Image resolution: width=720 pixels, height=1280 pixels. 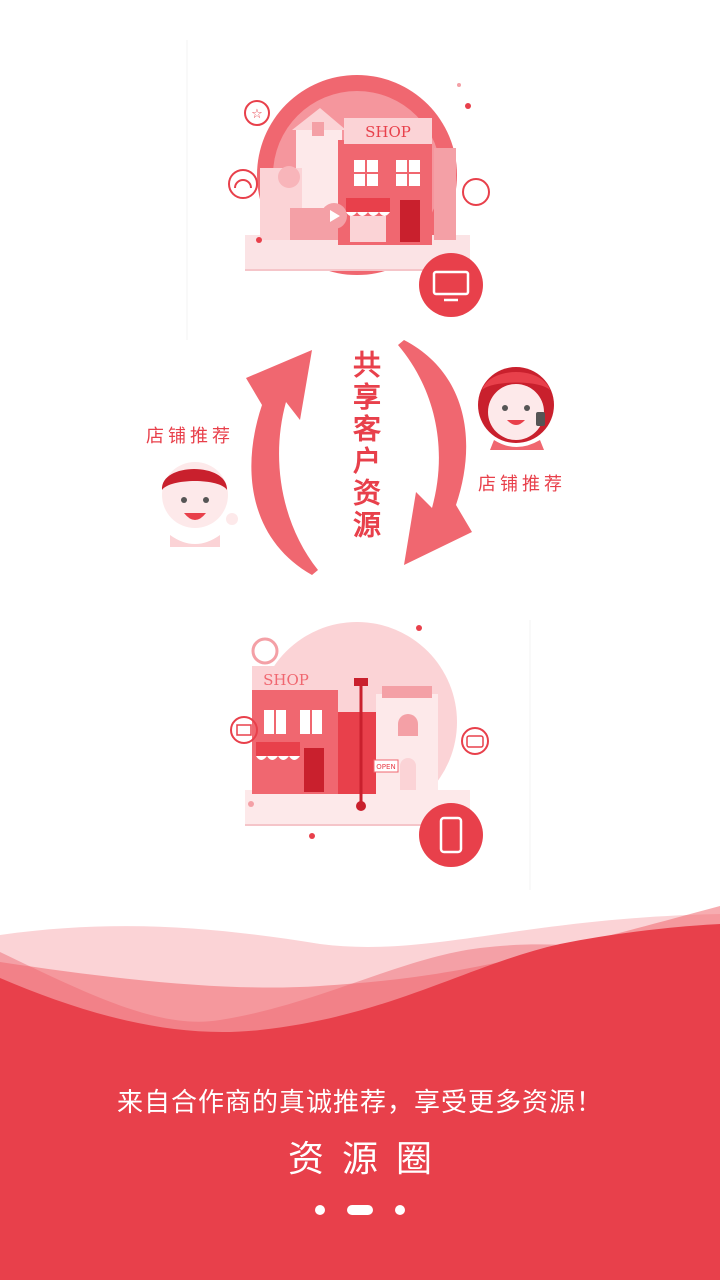 What do you see at coordinates (244, 730) in the screenshot?
I see `tv-icon` at bounding box center [244, 730].